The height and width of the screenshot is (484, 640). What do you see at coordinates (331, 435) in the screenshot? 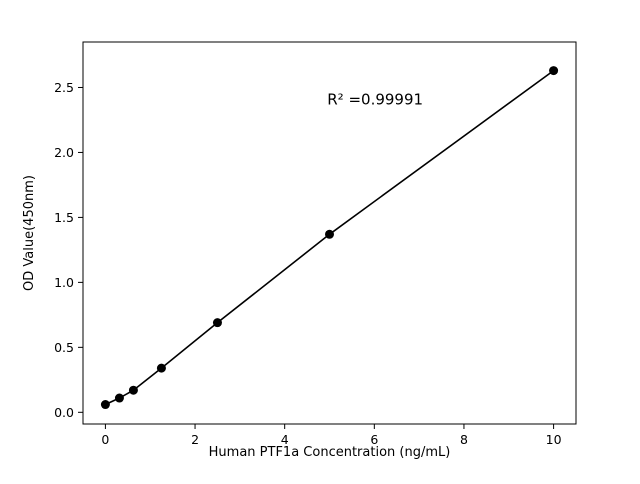
I see `x-axis: 0 2 4 6 8 10` at bounding box center [331, 435].